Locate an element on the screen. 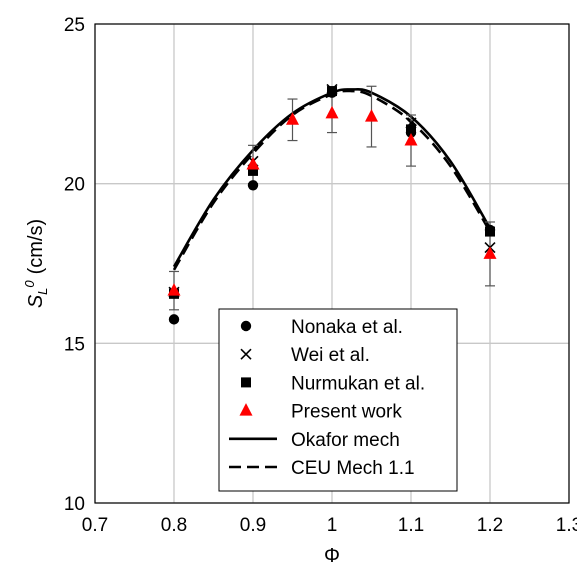 Image resolution: width=577 pixels, height=565 pixels. y-axis-label-unit: (cm/s) is located at coordinates (36, 247).